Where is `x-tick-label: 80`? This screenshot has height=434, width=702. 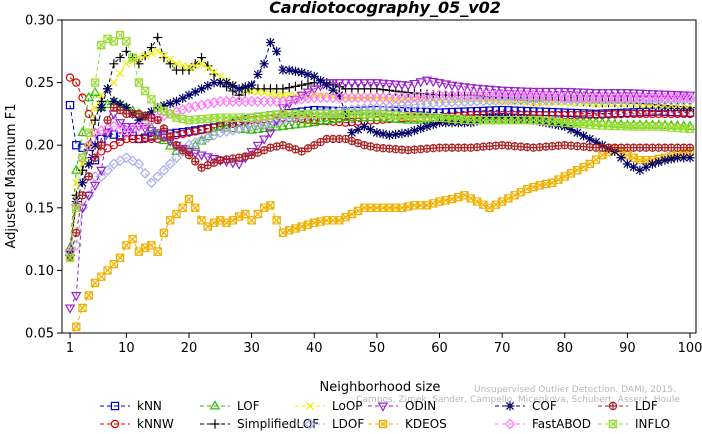
x-tick-label: 80 is located at coordinates (564, 348).